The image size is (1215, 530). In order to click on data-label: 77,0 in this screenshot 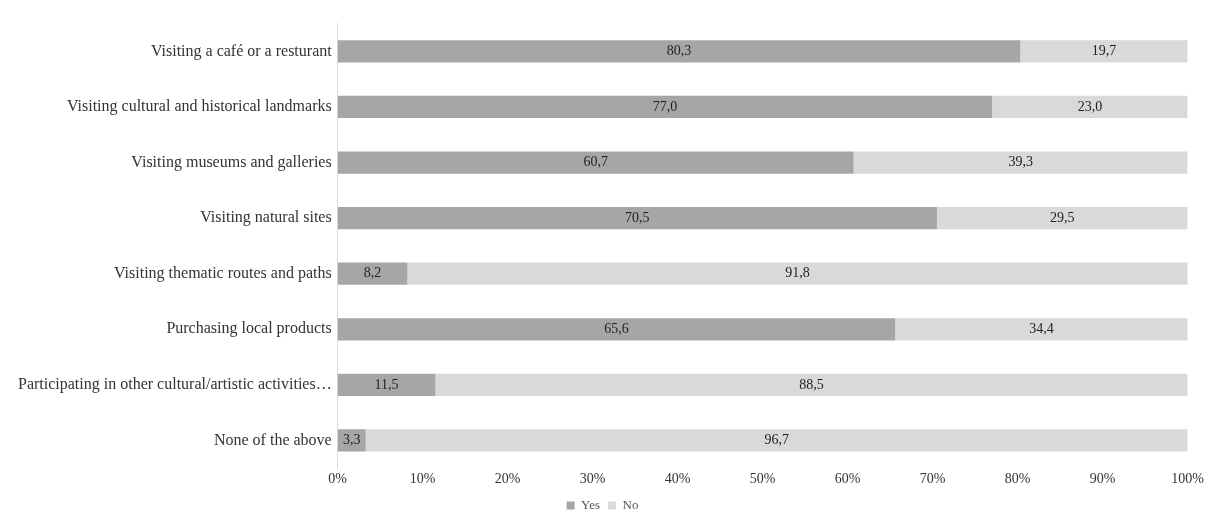, I will do `click(665, 106)`.